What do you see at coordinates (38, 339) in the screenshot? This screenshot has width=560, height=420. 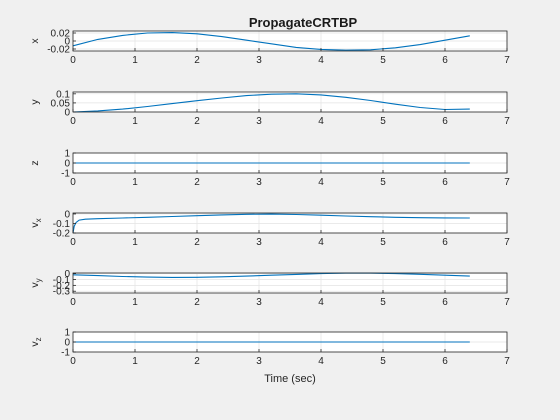 I see `y-axis-label-subscript: z` at bounding box center [38, 339].